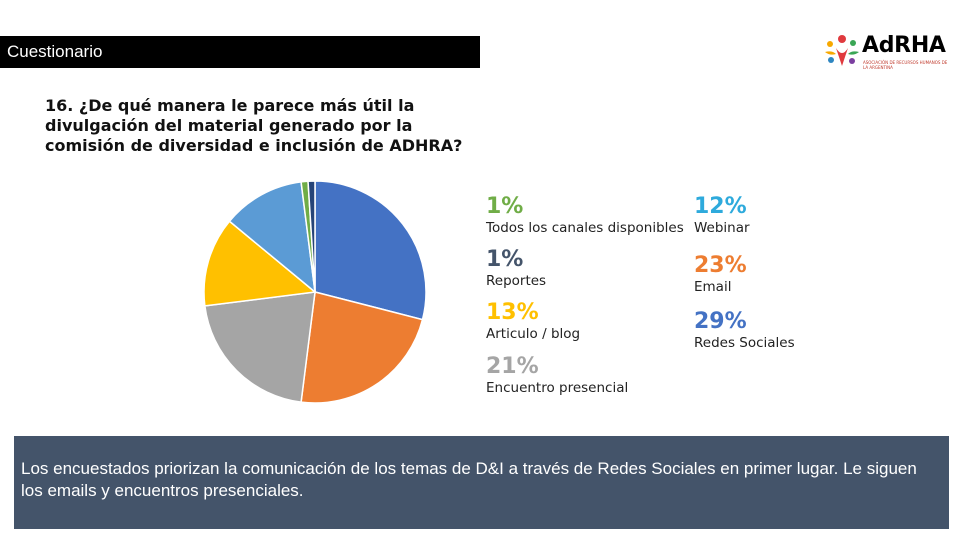 This screenshot has height=540, width=960. What do you see at coordinates (240, 52) in the screenshot?
I see `section-header: Cuestionario` at bounding box center [240, 52].